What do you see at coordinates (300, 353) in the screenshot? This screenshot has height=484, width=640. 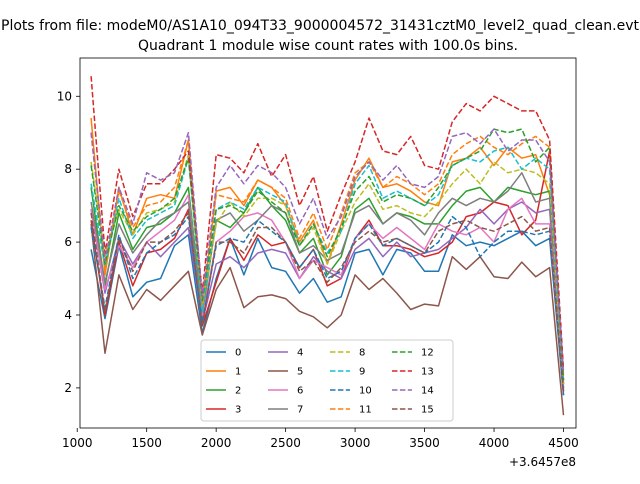 I see `legend-label-4: 4` at bounding box center [300, 353].